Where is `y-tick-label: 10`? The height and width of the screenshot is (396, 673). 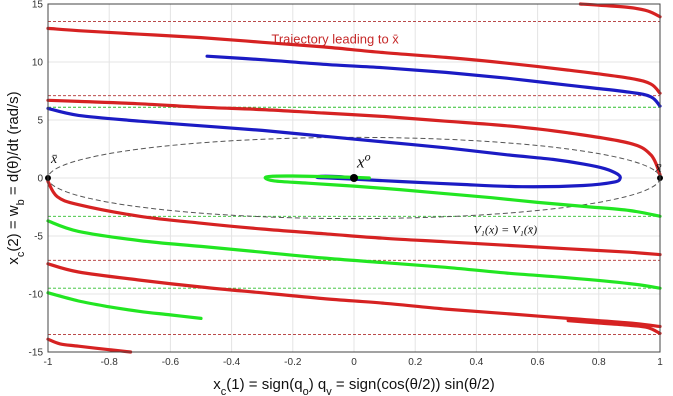 y-tick-label: 10 is located at coordinates (38, 63).